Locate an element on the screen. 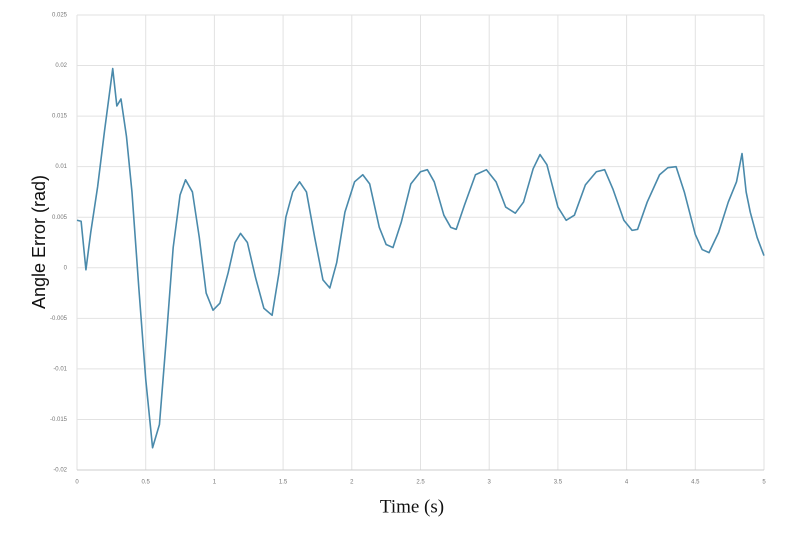  x-tick-label: 2 is located at coordinates (352, 483).